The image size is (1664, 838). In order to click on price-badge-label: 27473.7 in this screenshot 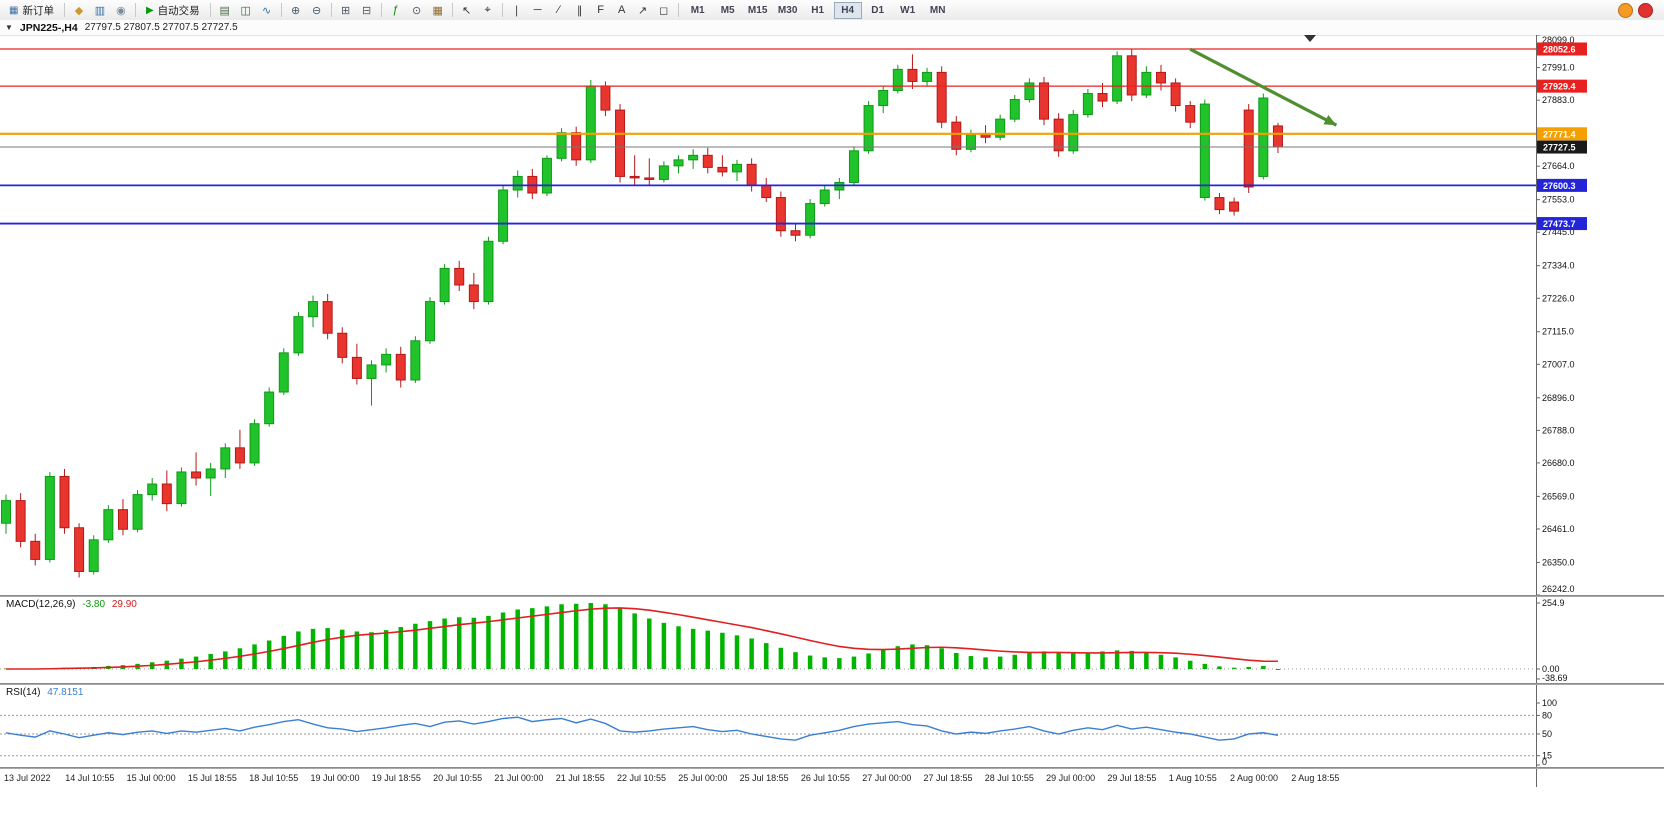, I will do `click(1559, 224)`.